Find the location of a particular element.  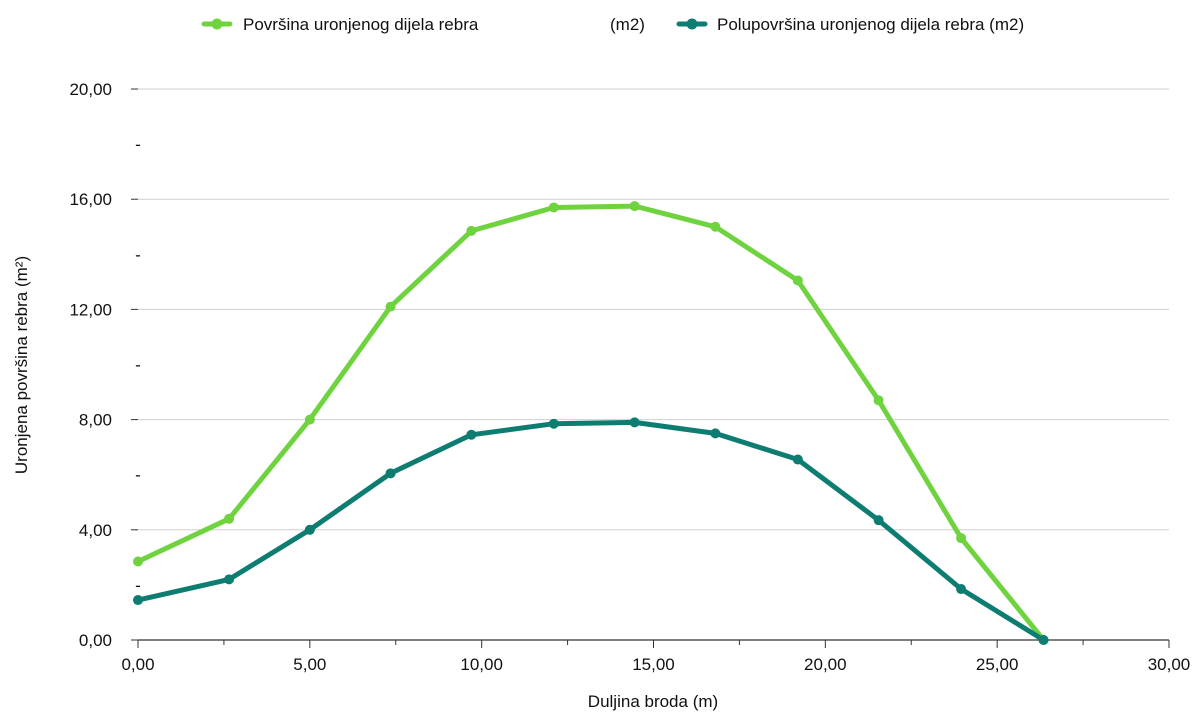

y-axis-title: Uronjena površina rebra (m²) is located at coordinates (21, 365).